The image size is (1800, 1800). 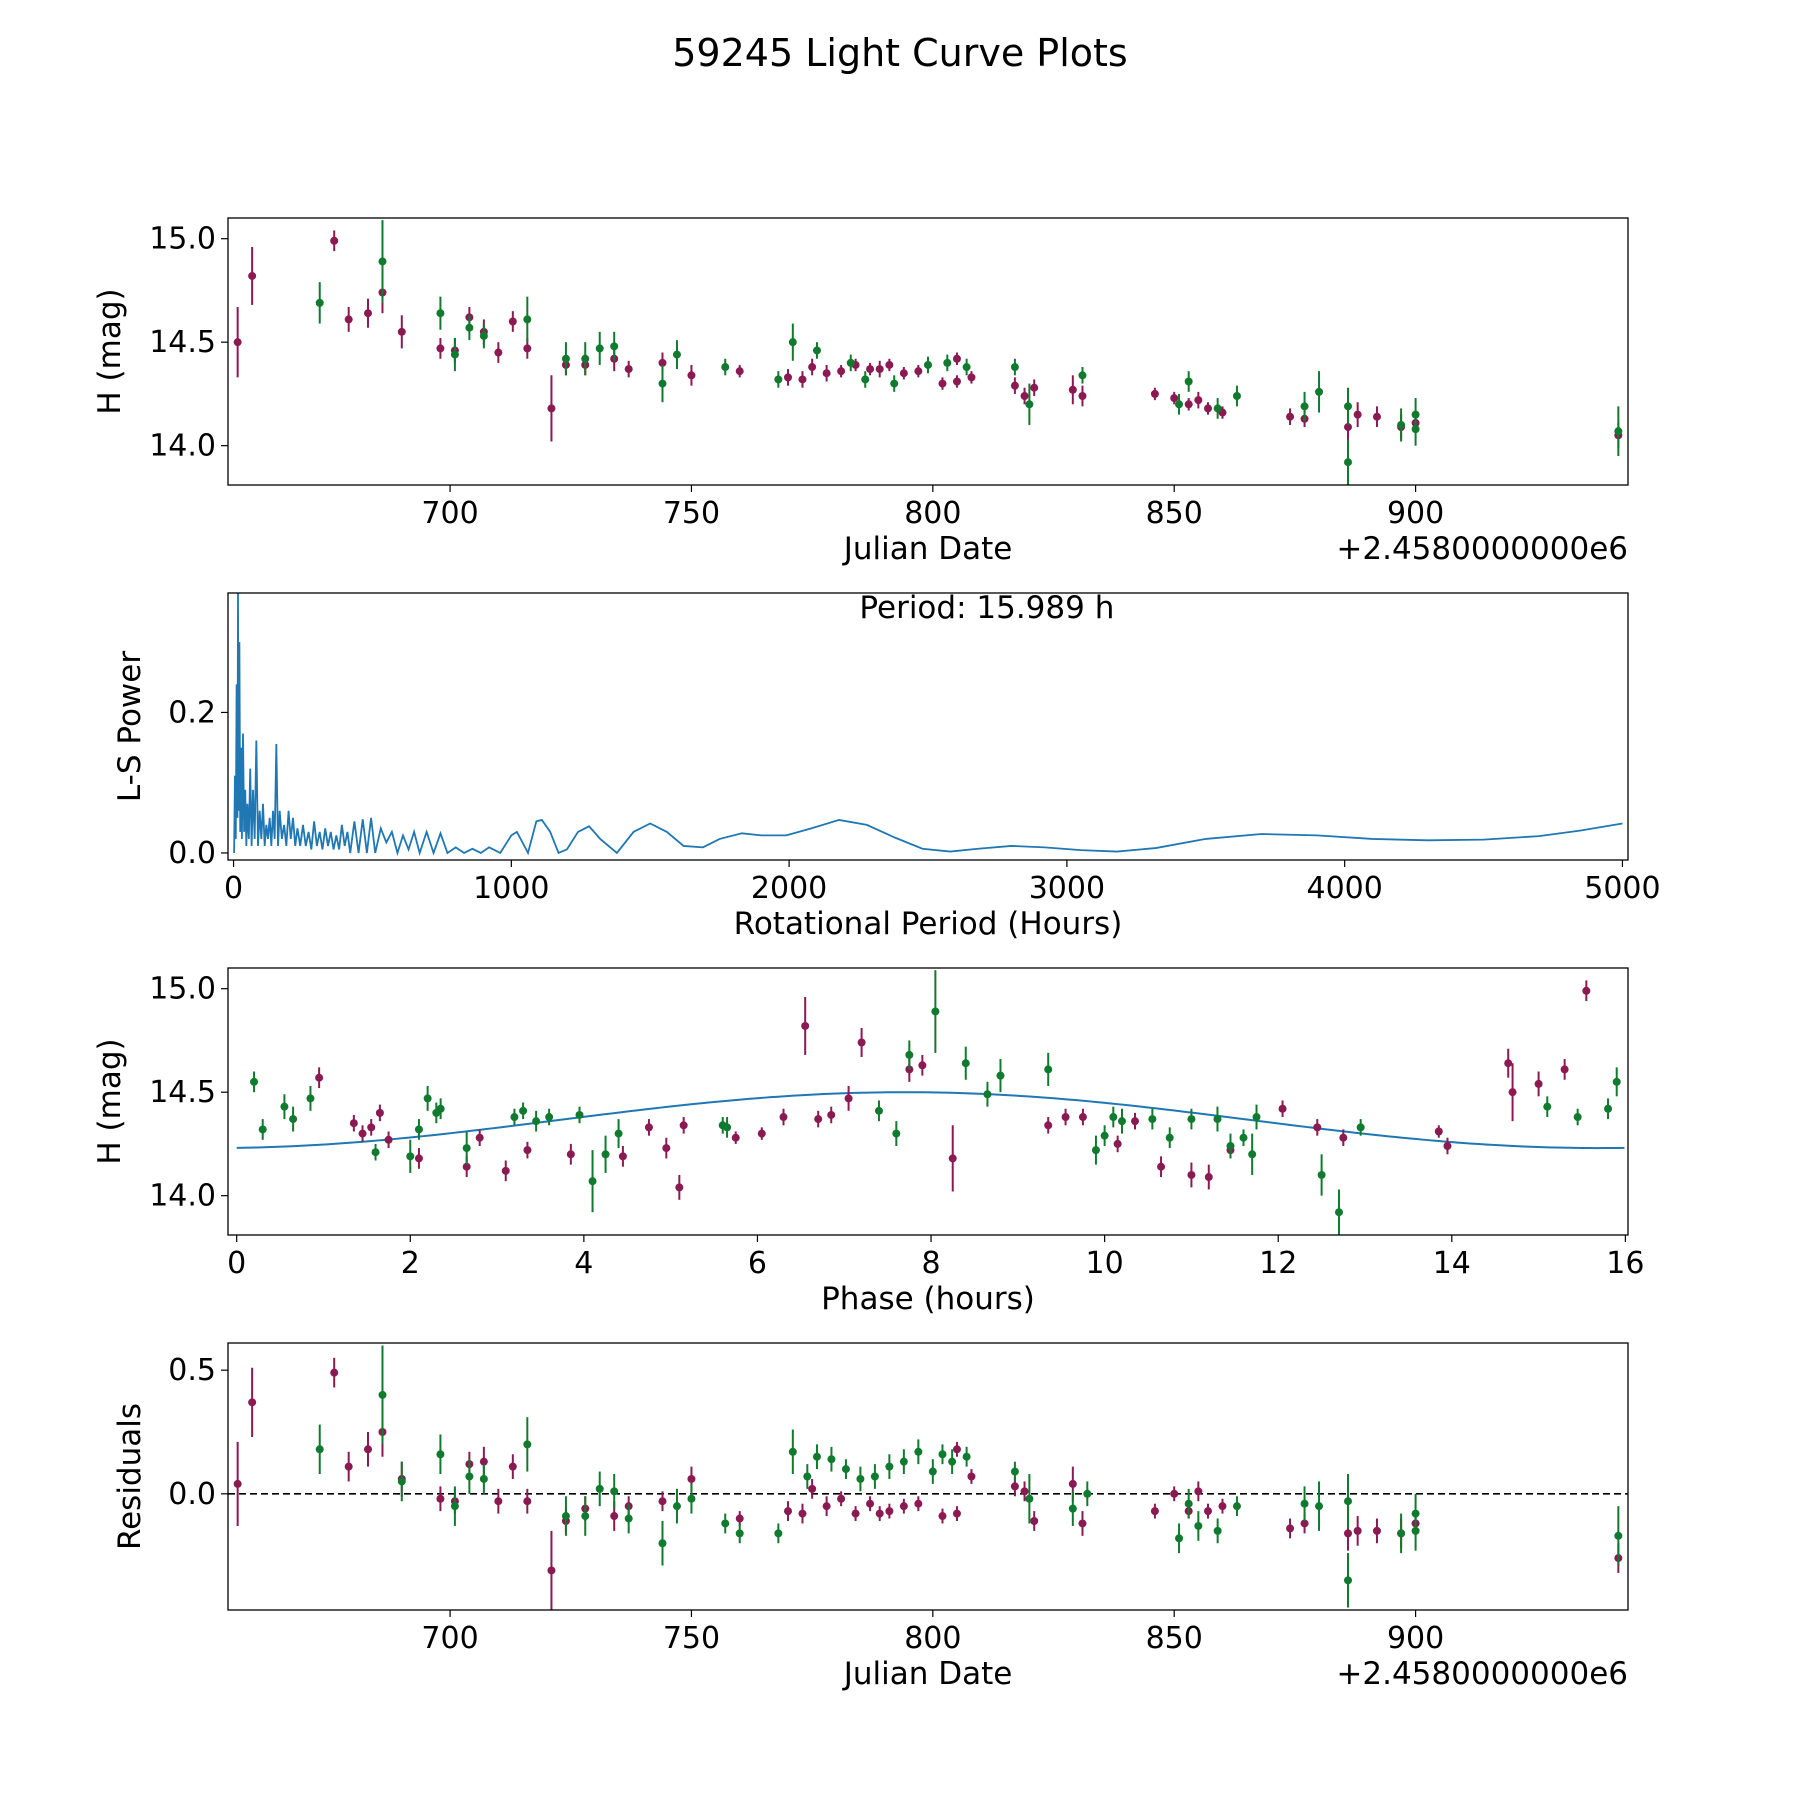 What do you see at coordinates (928, 1476) in the screenshot?
I see `axes-frame` at bounding box center [928, 1476].